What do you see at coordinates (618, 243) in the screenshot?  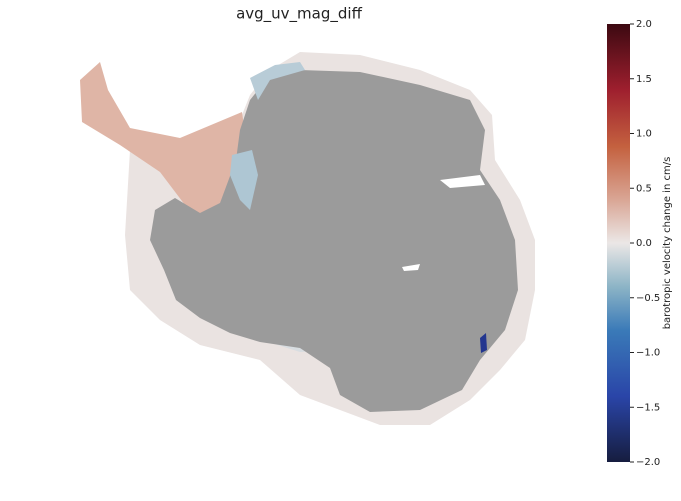 I see `colorbar` at bounding box center [618, 243].